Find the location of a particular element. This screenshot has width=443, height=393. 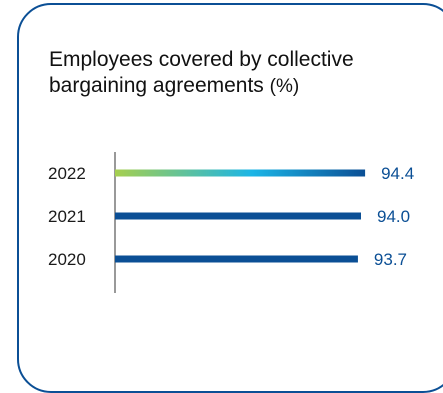

chart-title-unit: (%) is located at coordinates (284, 86).